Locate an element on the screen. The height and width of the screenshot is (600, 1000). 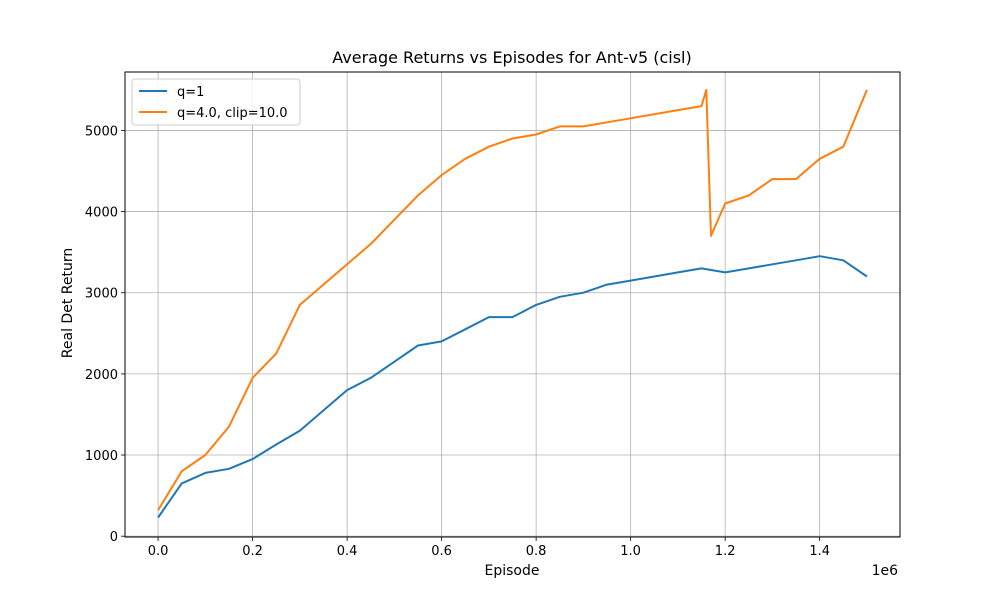
legend-label: q=1 is located at coordinates (190, 92).